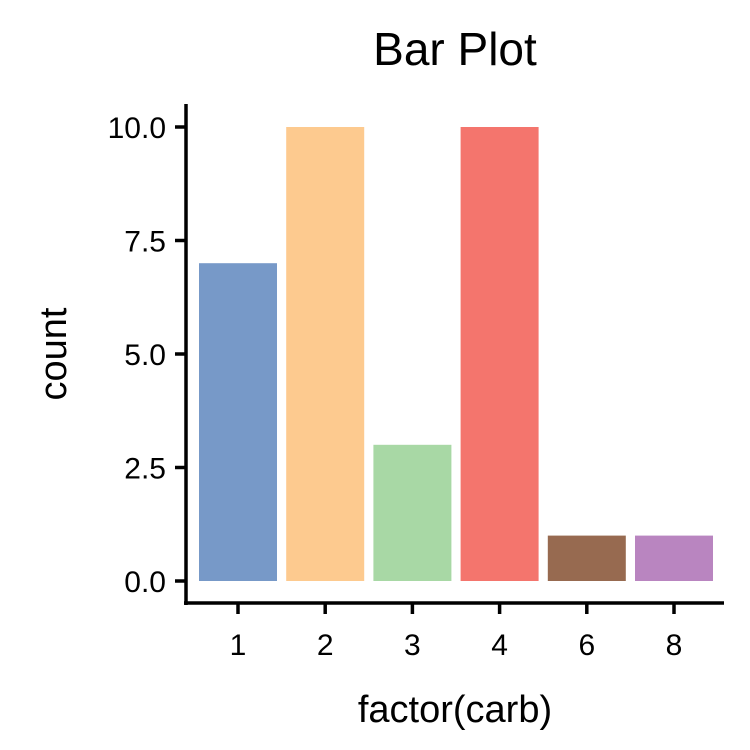  Describe the element at coordinates (145, 242) in the screenshot. I see `y-tick-label-3: 7.5` at that location.